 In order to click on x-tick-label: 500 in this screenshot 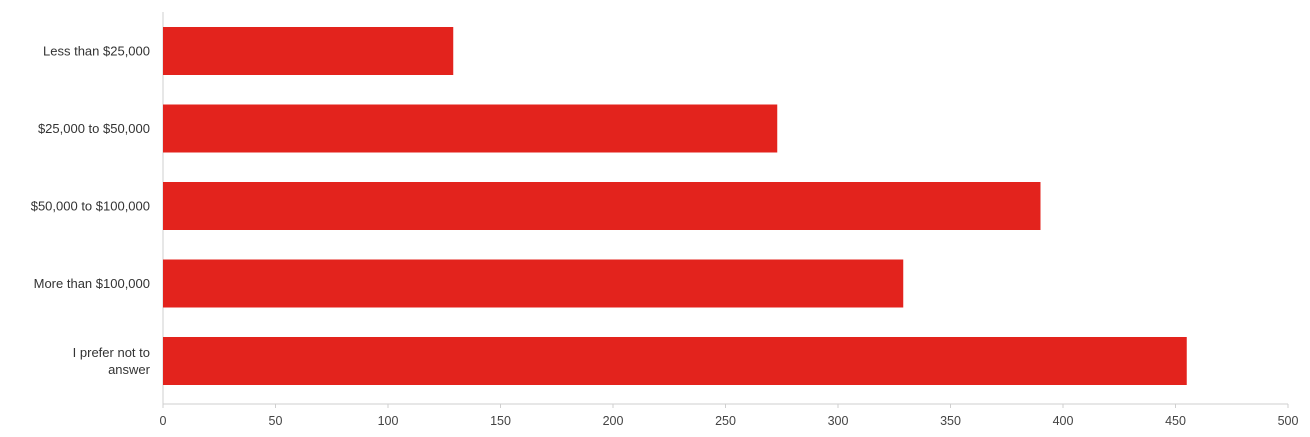, I will do `click(1288, 421)`.